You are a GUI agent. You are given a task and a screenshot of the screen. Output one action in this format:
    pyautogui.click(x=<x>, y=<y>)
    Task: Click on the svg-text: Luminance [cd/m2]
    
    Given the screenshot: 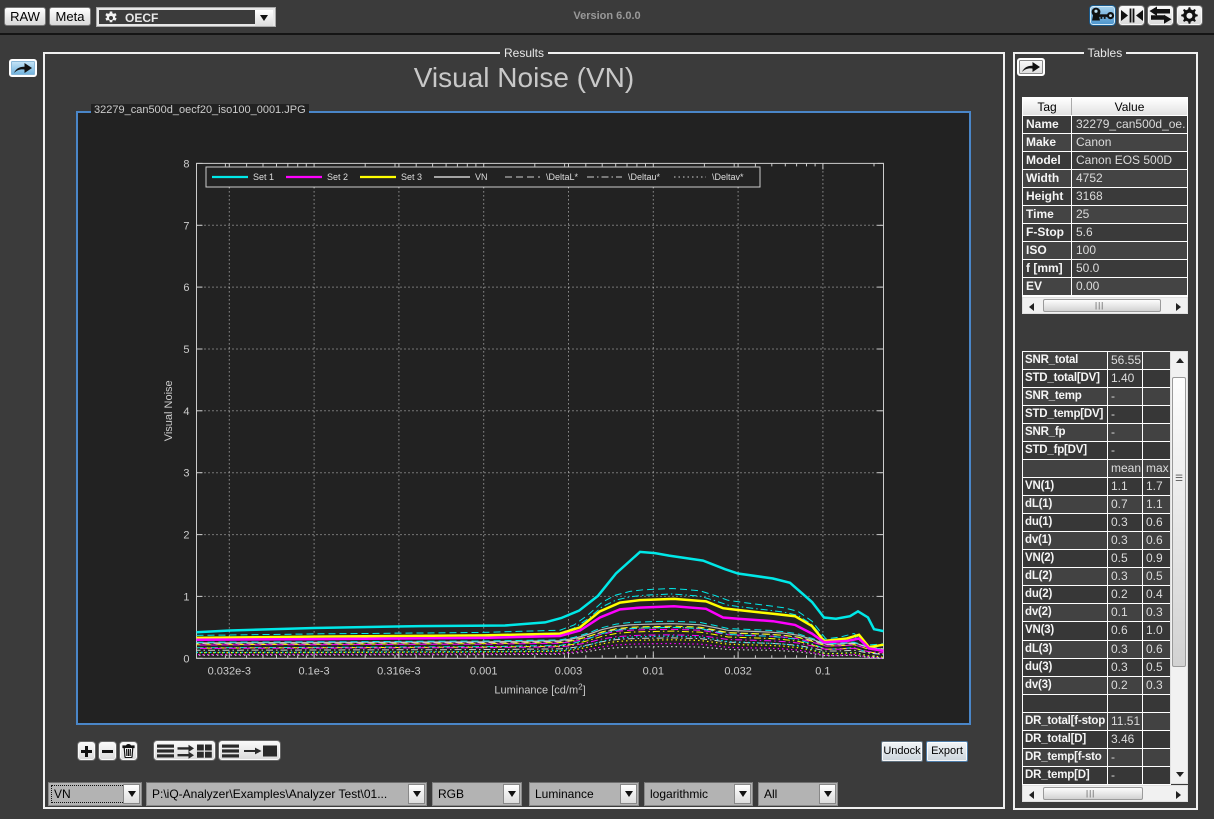 What is the action you would take?
    pyautogui.click(x=539, y=689)
    